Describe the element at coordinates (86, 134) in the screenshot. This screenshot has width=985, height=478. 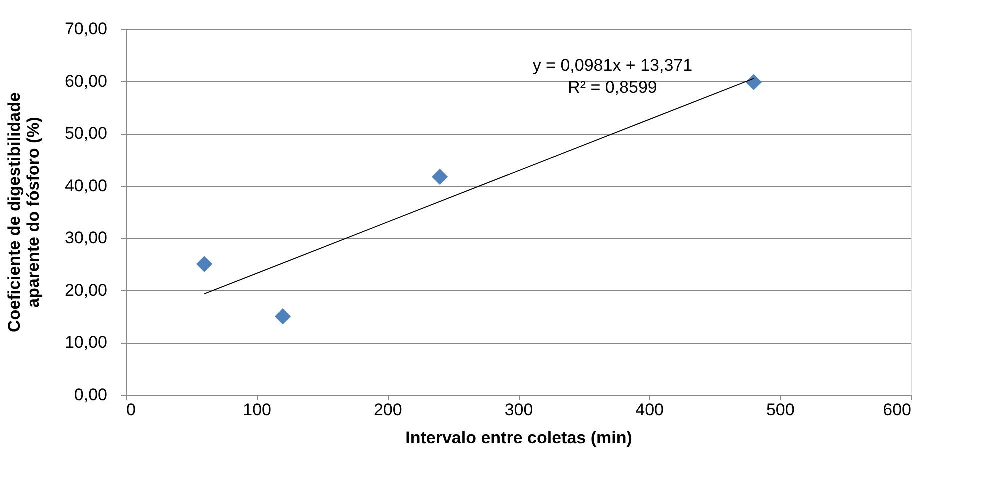
I see `y-tick-label: 50,00` at that location.